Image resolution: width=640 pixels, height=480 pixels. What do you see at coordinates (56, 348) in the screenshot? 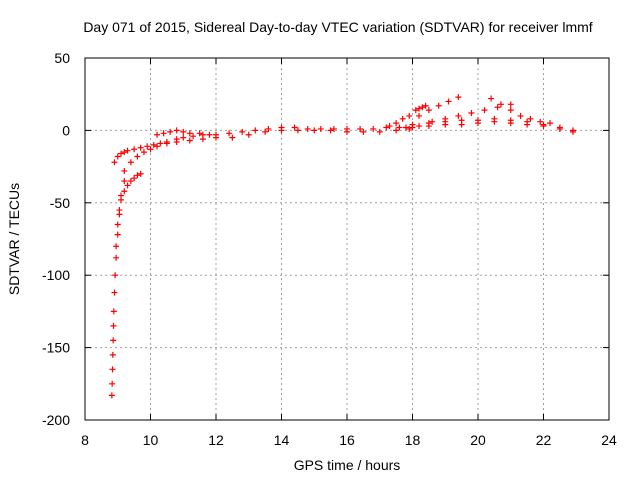
I see `y-tick-label: -150` at bounding box center [56, 348].